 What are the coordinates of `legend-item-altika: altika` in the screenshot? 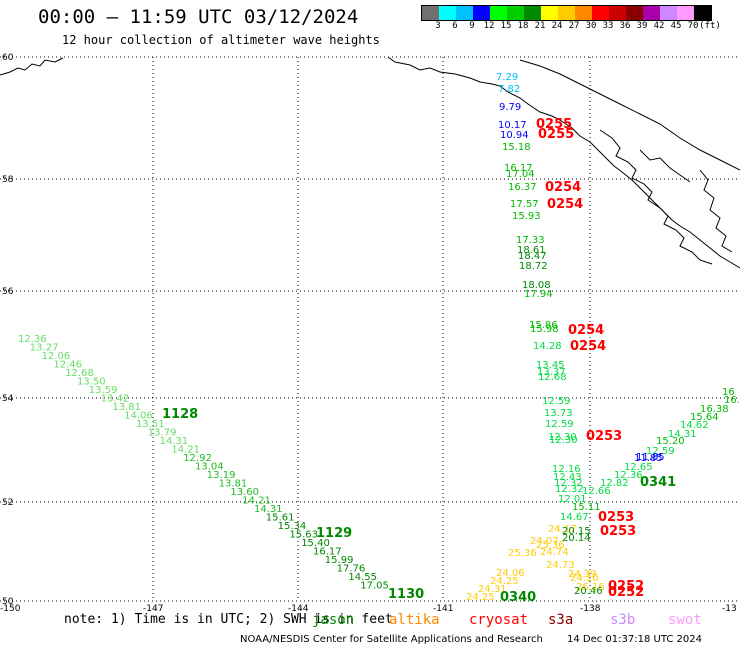 It's located at (414, 620).